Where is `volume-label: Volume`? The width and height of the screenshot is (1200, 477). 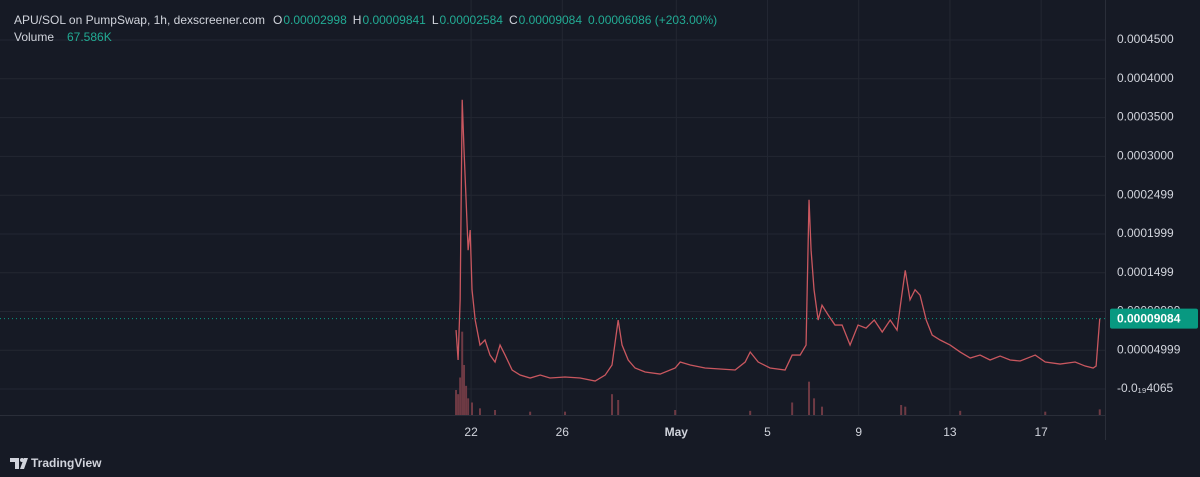
volume-label: Volume is located at coordinates (34, 37).